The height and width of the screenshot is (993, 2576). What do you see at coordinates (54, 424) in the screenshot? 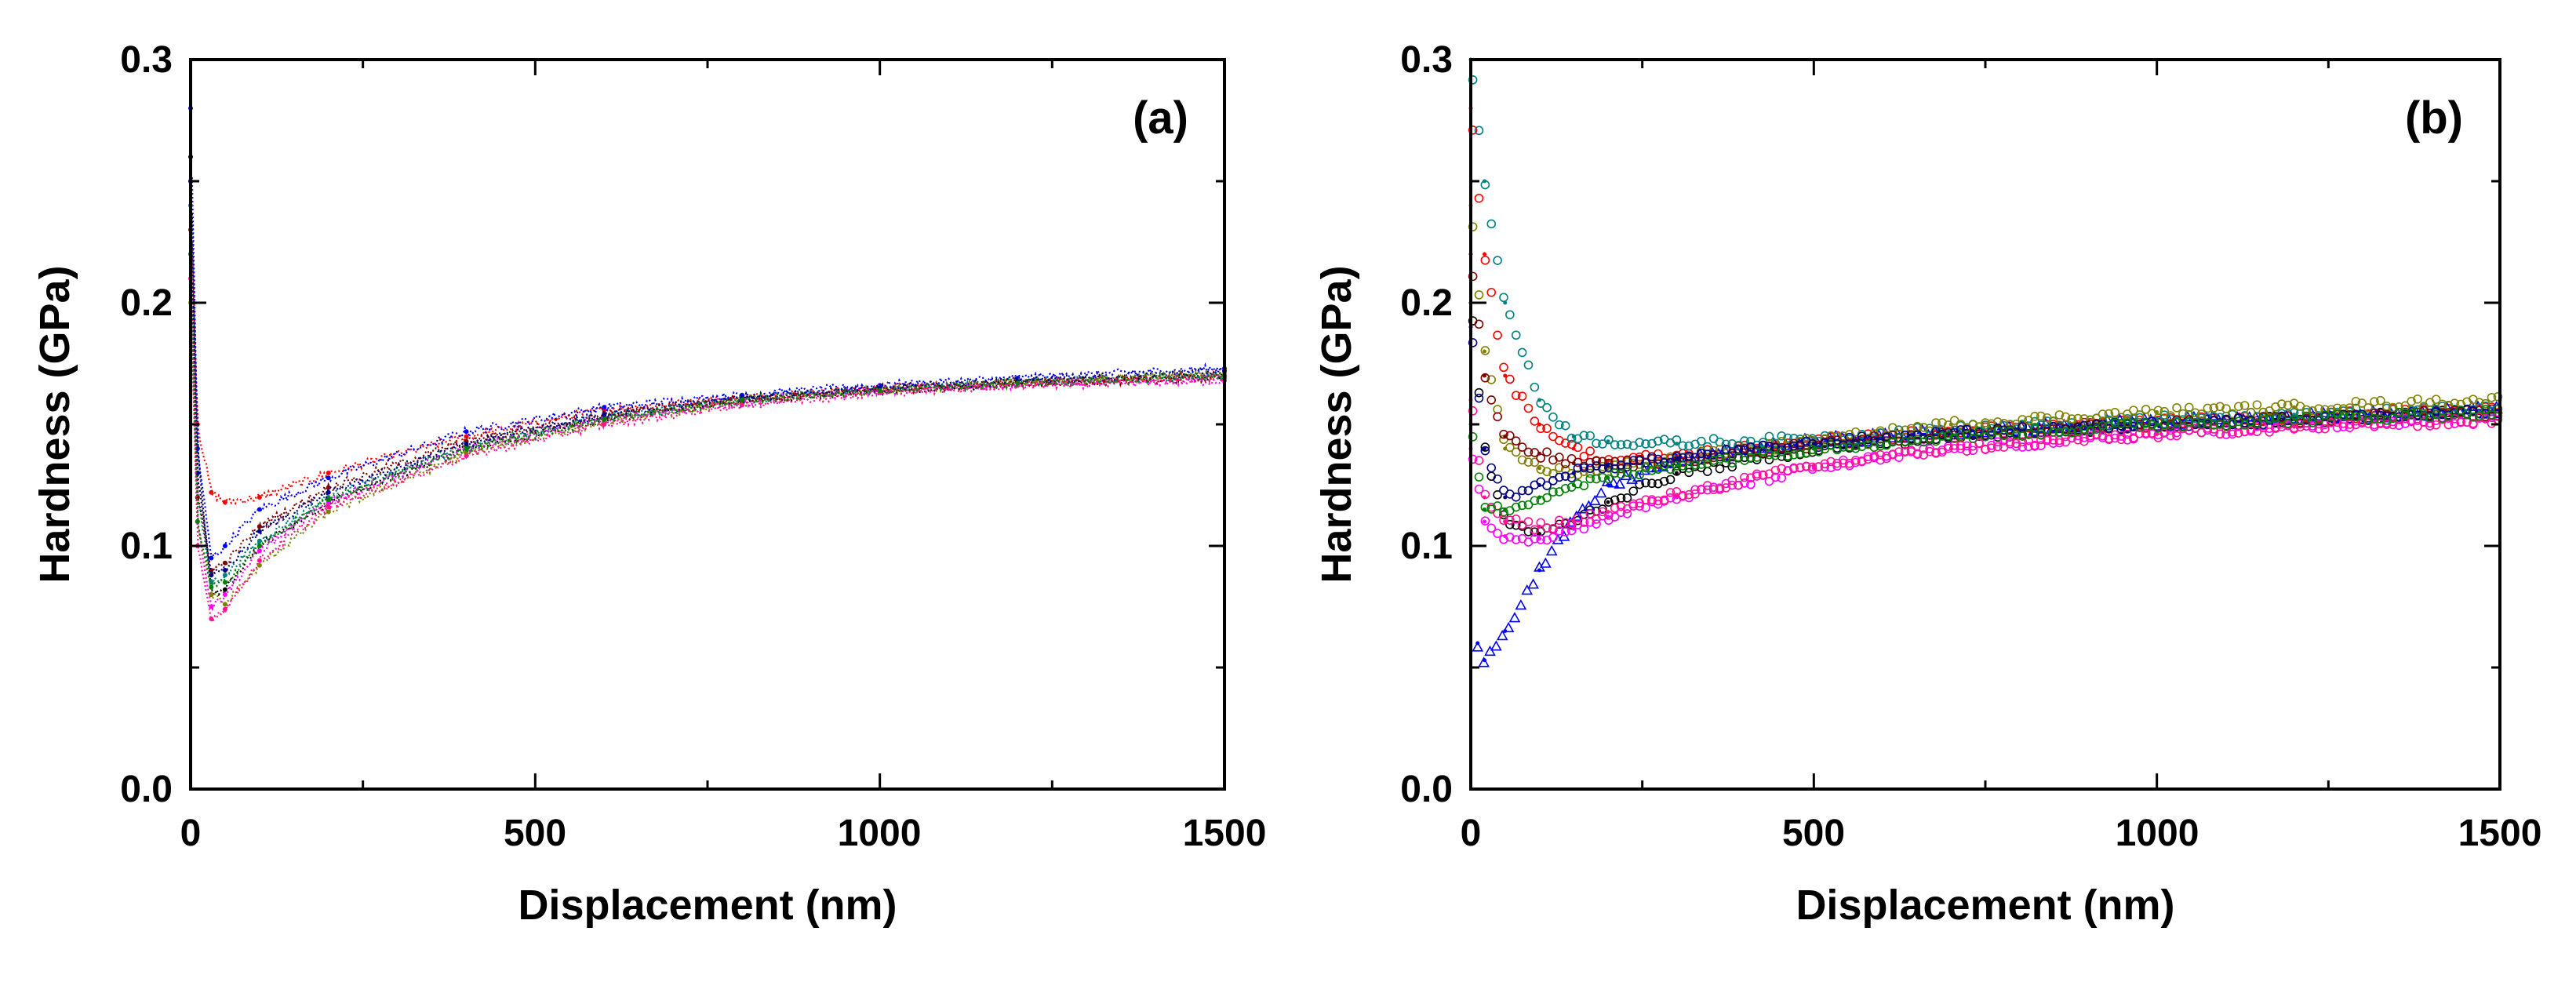
I see `y-axis-title: Hardness (GPa)` at bounding box center [54, 424].